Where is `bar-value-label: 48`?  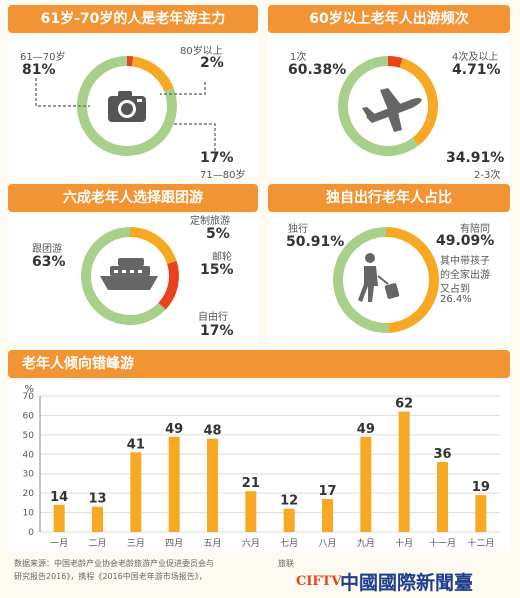
bar-value-label: 48 is located at coordinates (212, 431).